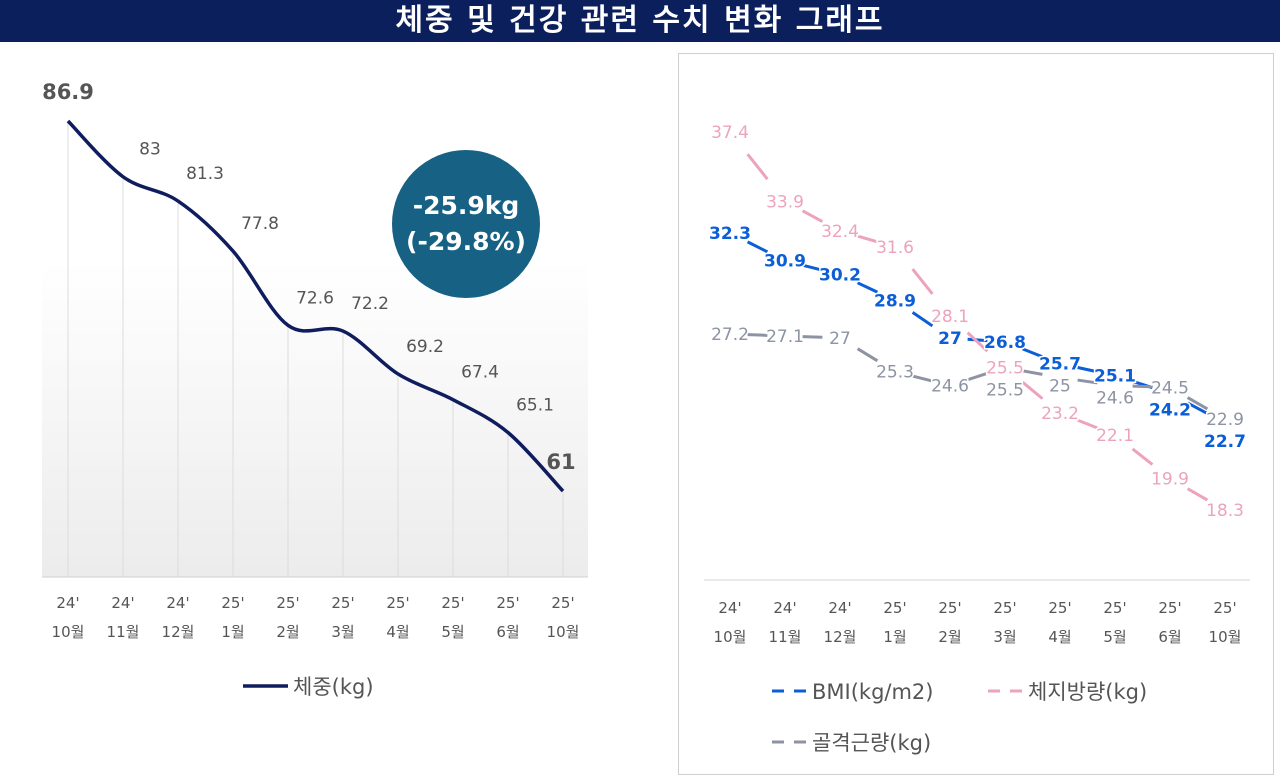 Image resolution: width=1280 pixels, height=778 pixels. Describe the element at coordinates (150, 150) in the screenshot. I see `data-label: 83` at that location.